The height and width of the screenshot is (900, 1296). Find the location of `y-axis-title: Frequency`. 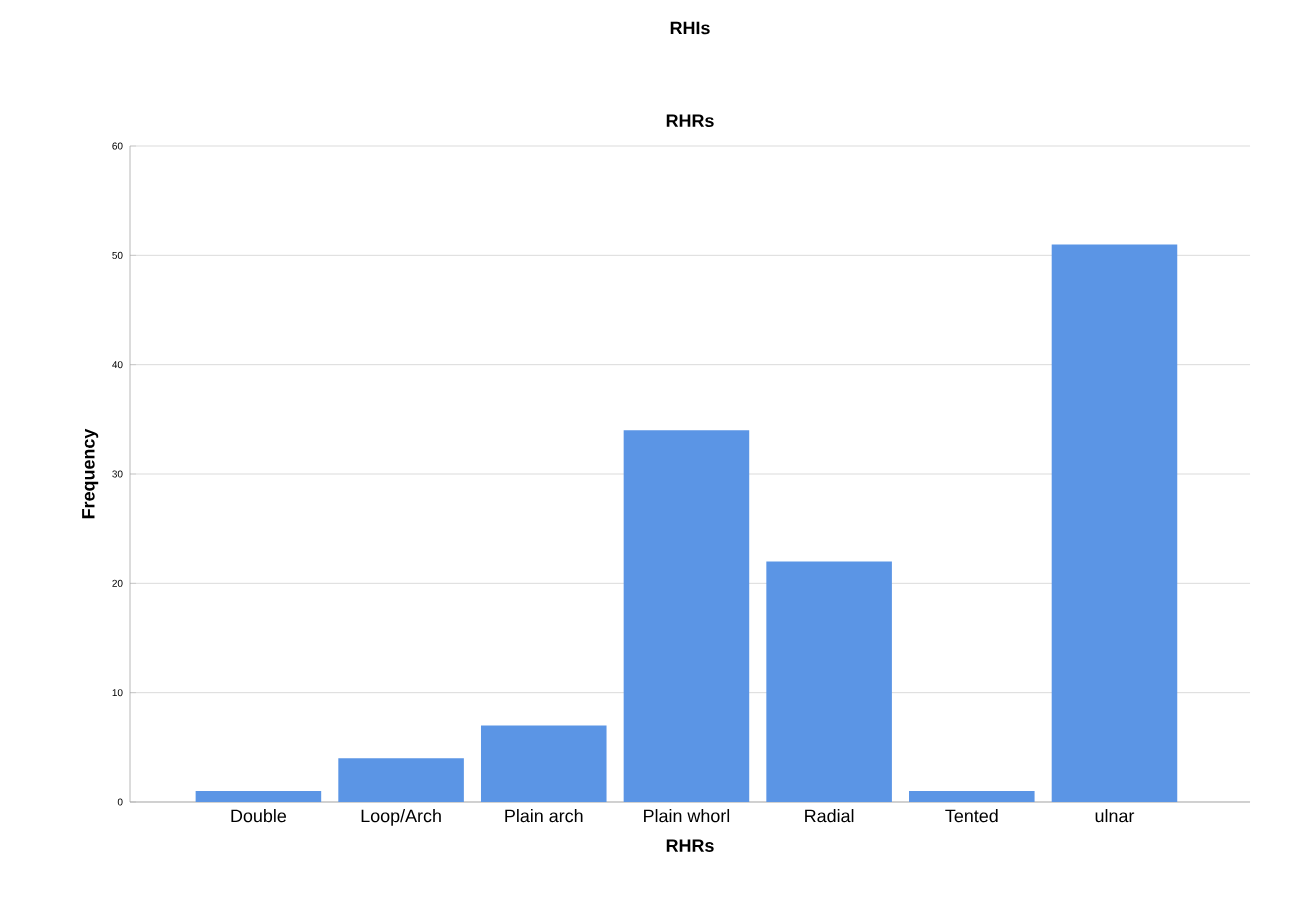

y-axis-title: Frequency is located at coordinates (90, 473).